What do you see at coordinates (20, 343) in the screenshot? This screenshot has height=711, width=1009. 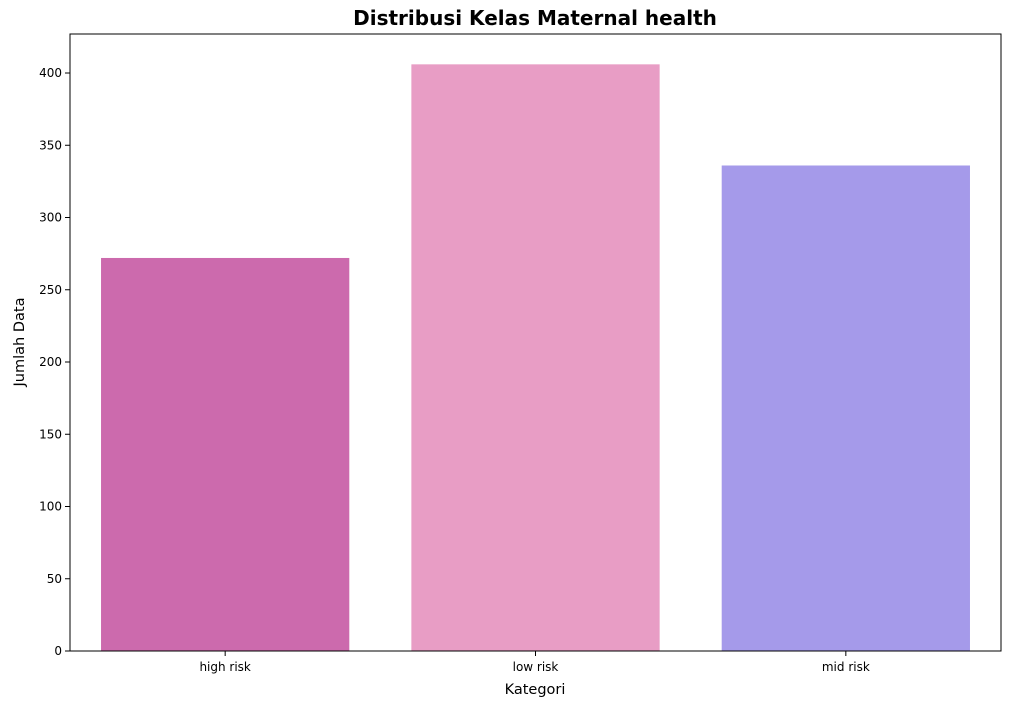 I see `y-axis-label: Jumlah Data` at bounding box center [20, 343].